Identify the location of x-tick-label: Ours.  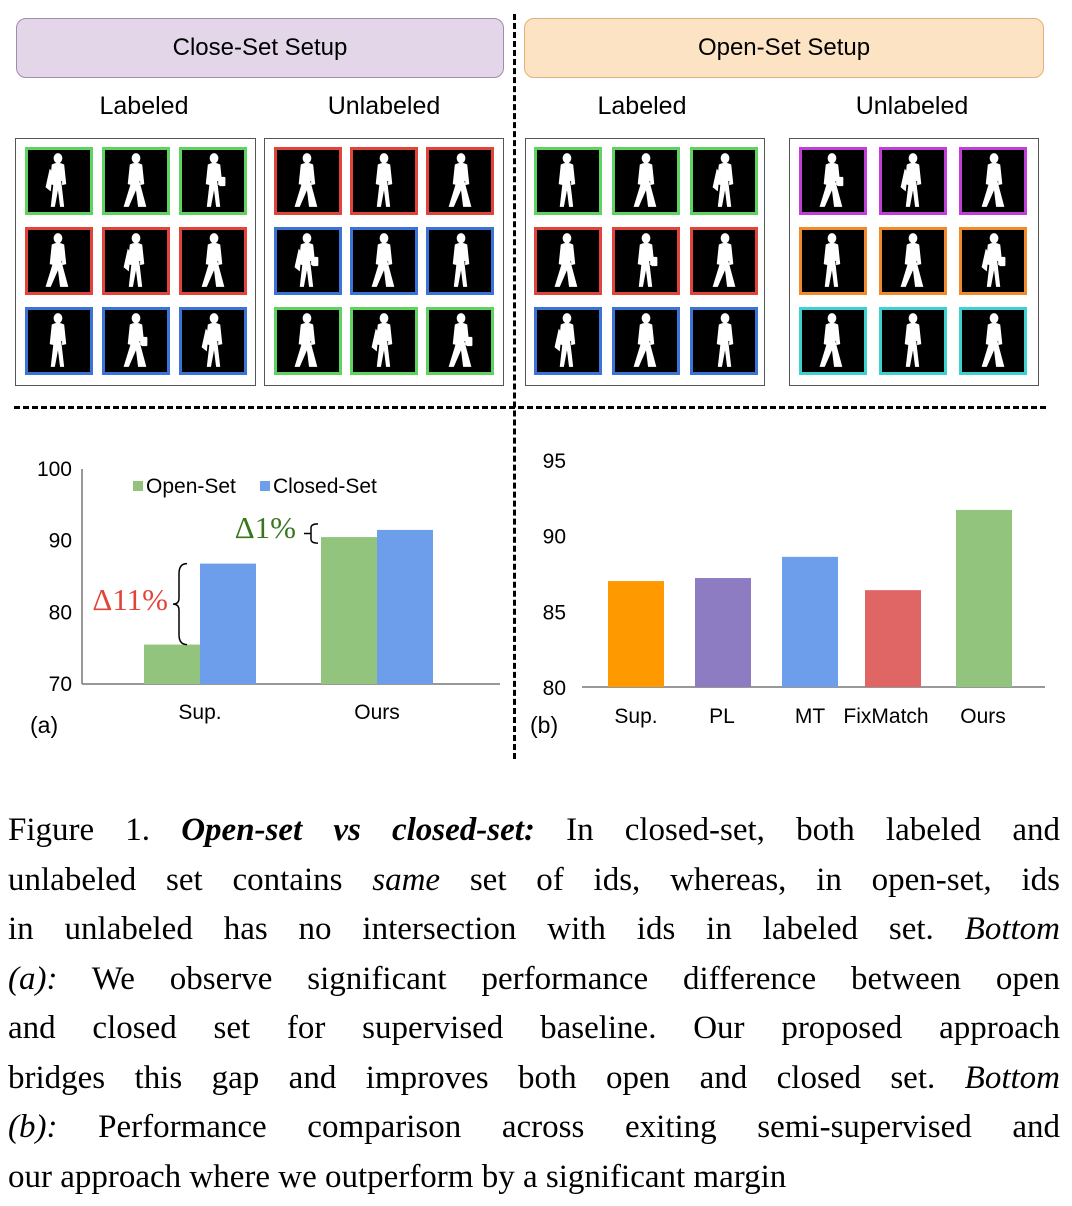
(377, 712).